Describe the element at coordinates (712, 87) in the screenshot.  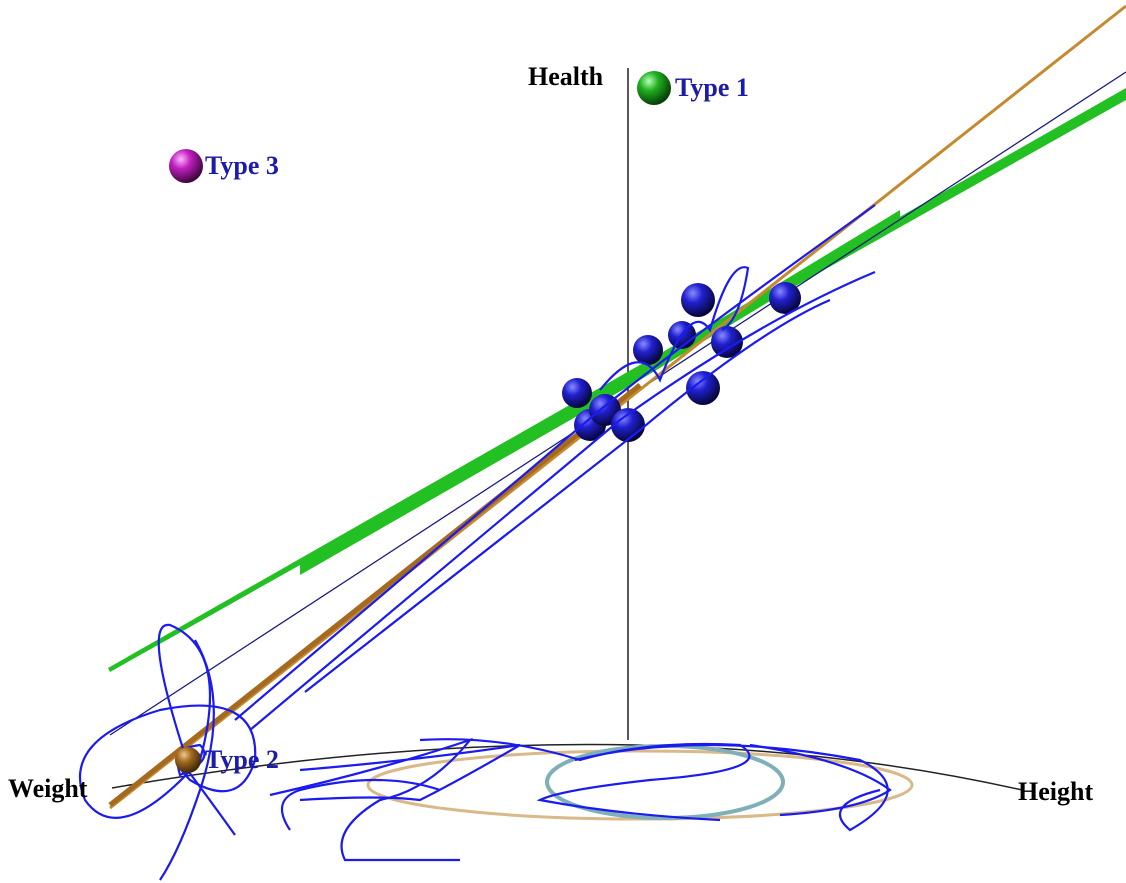
I see `legend-label: Type 1` at that location.